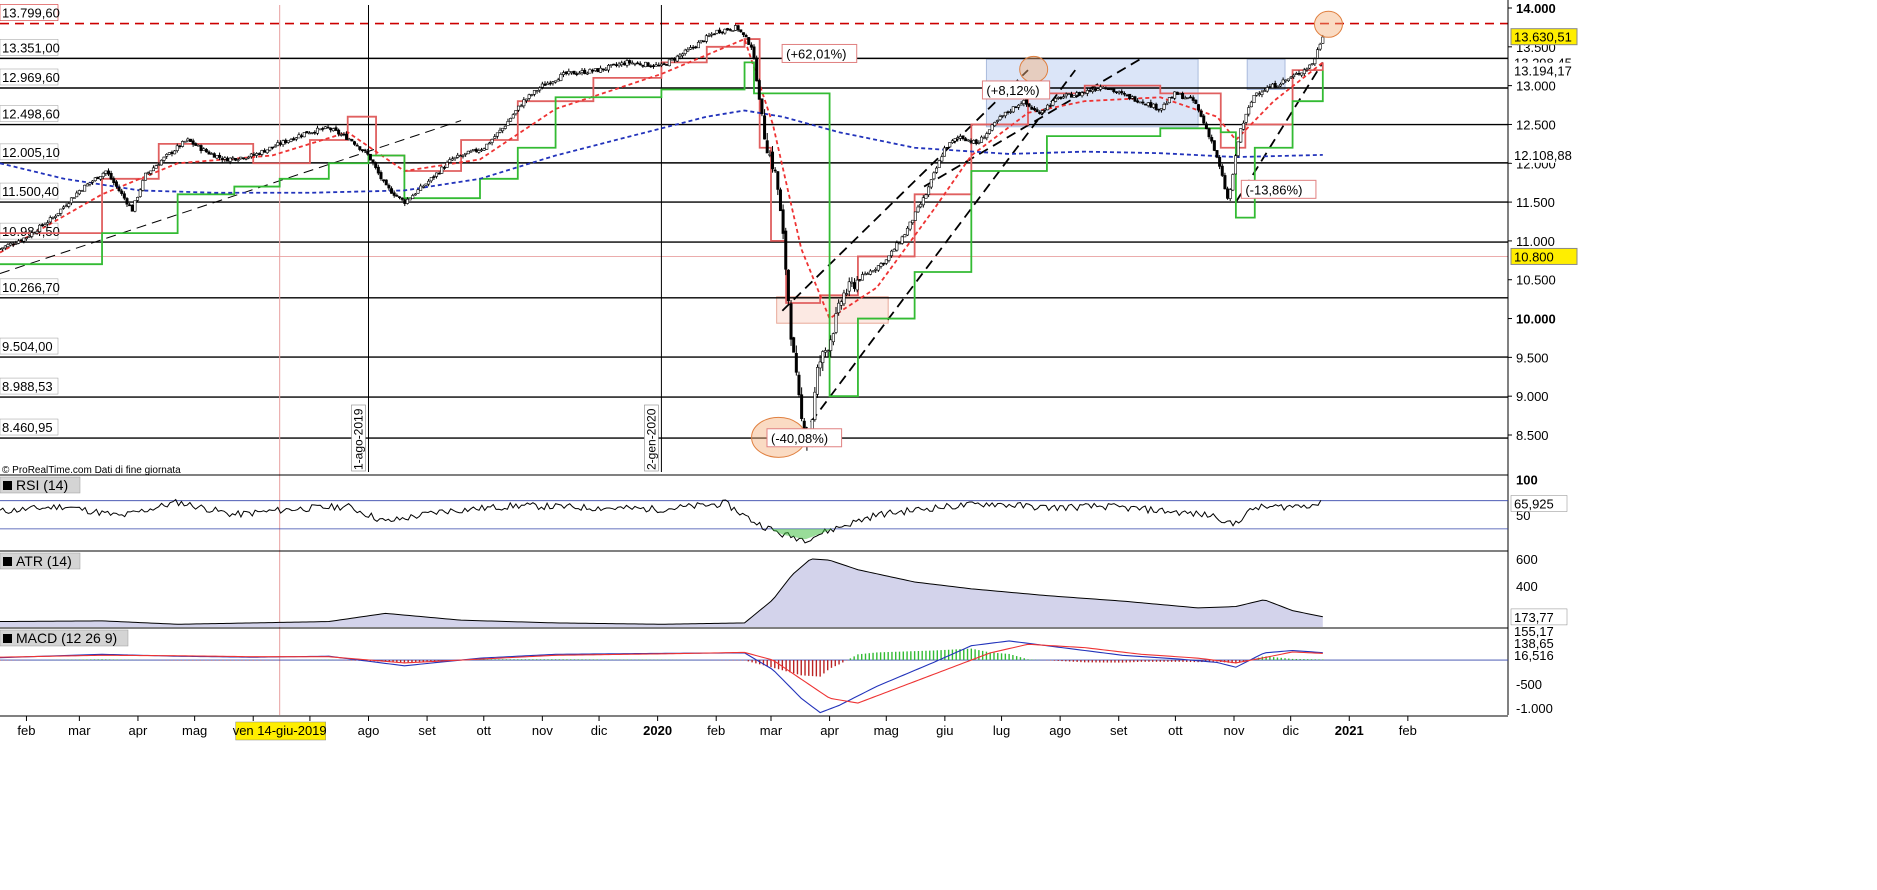  I want to click on atr-tick-0: 600, so click(1527, 559).